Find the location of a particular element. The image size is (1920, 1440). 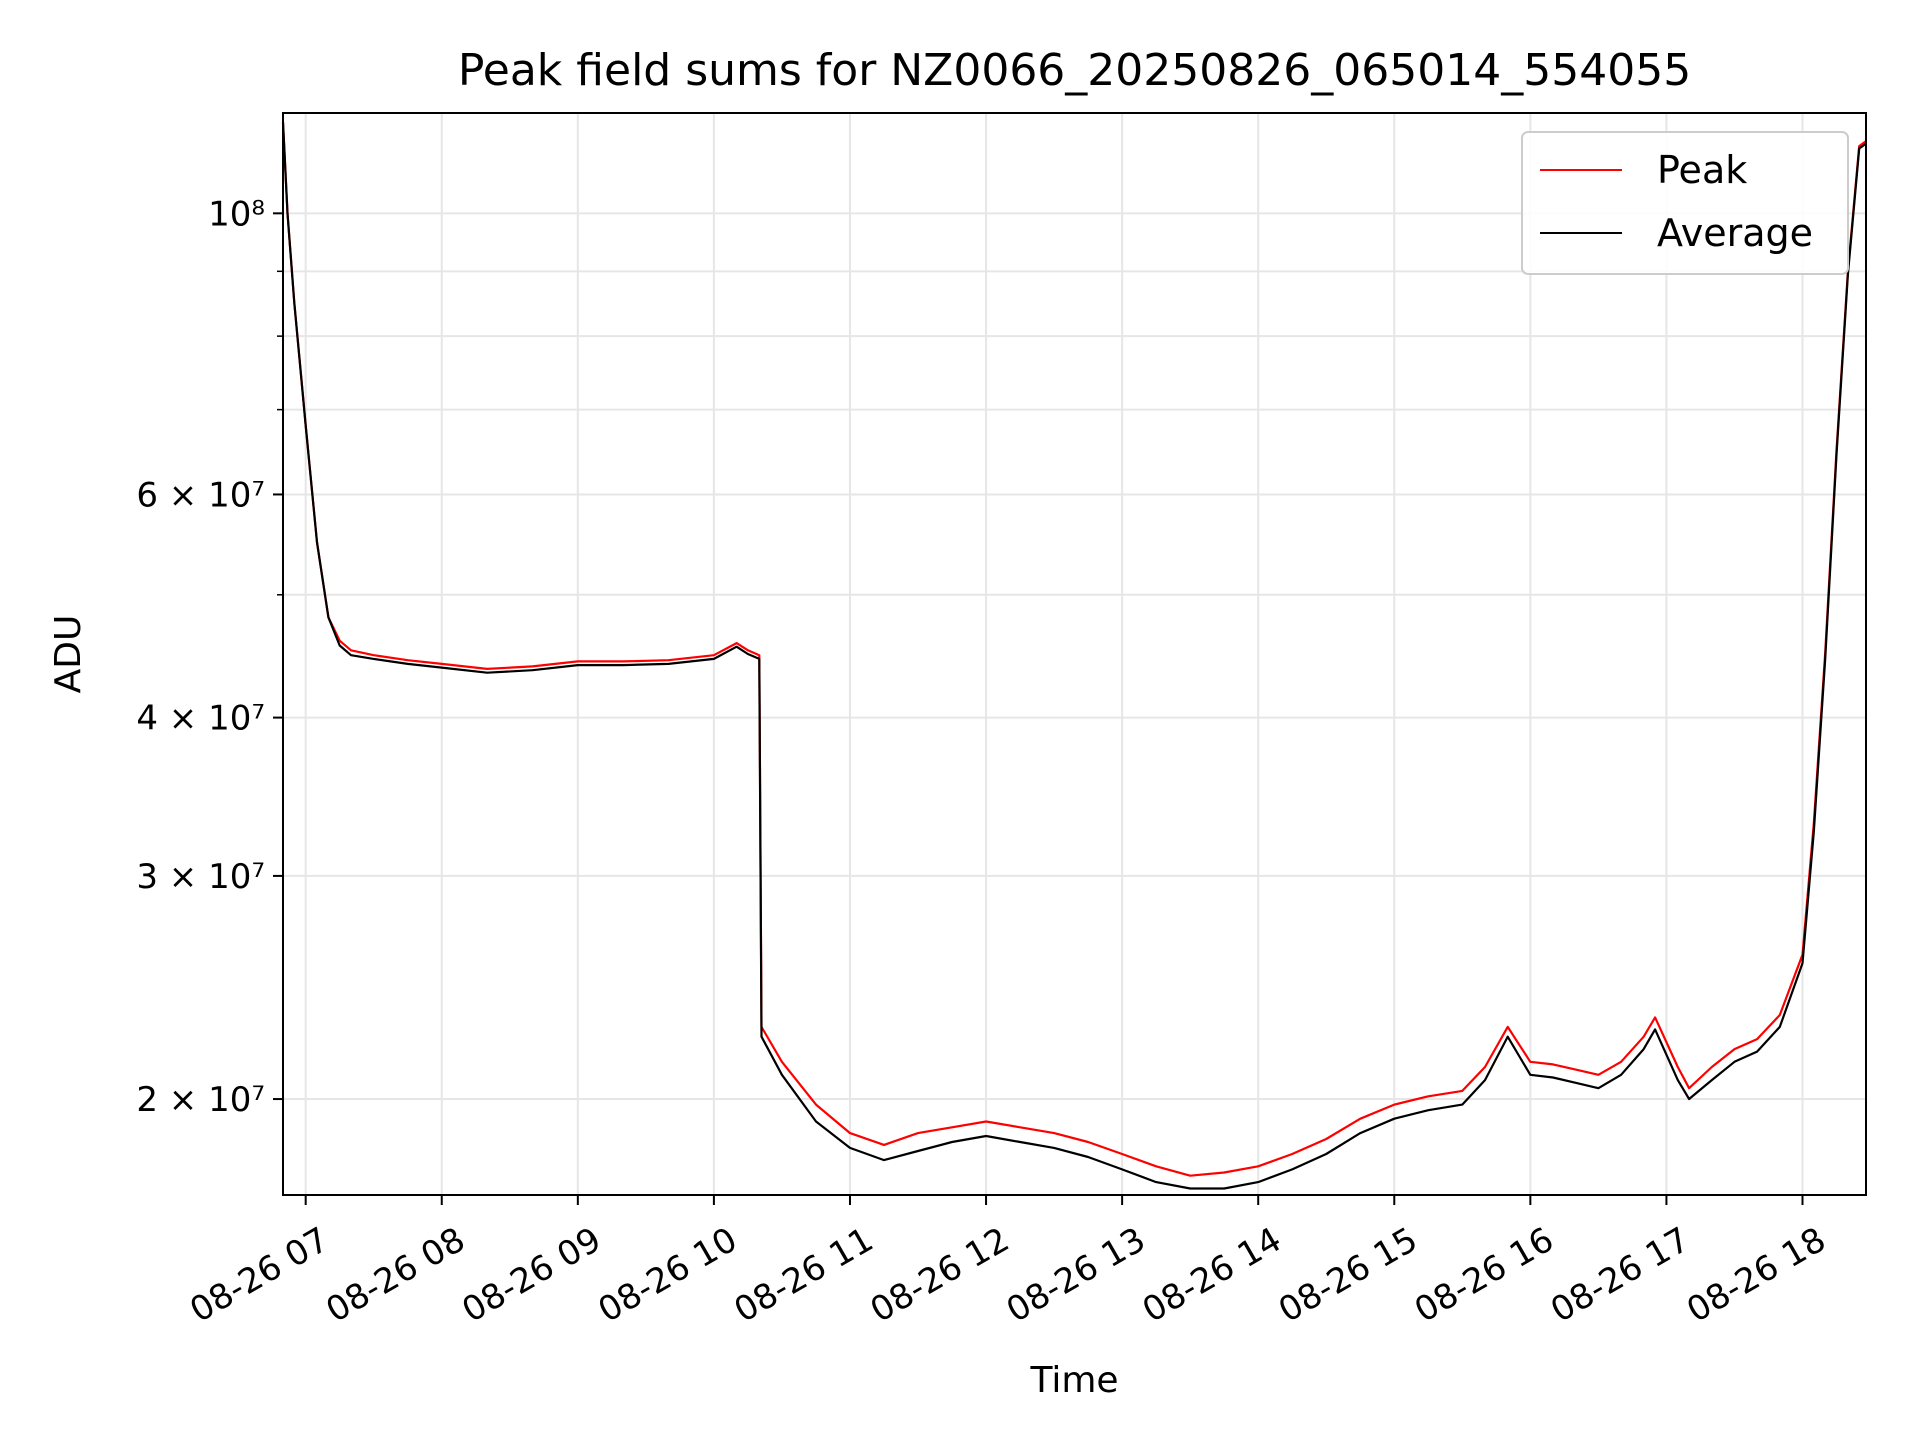

y-tick-label: 3 × 10⁷ is located at coordinates (200, 877).